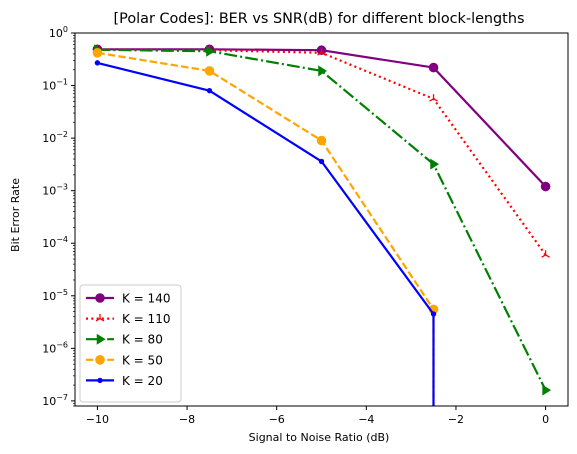  I want to click on legend: K = 140 K = 110 K = 80 K = 50 K = 20, so click(130, 343).